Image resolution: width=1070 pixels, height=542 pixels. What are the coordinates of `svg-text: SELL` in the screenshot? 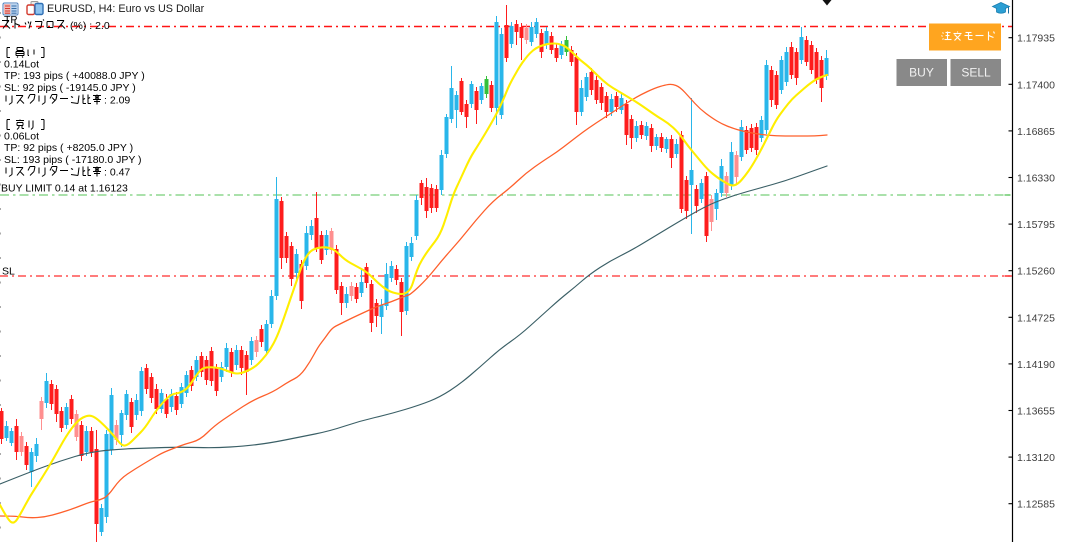 It's located at (976, 73).